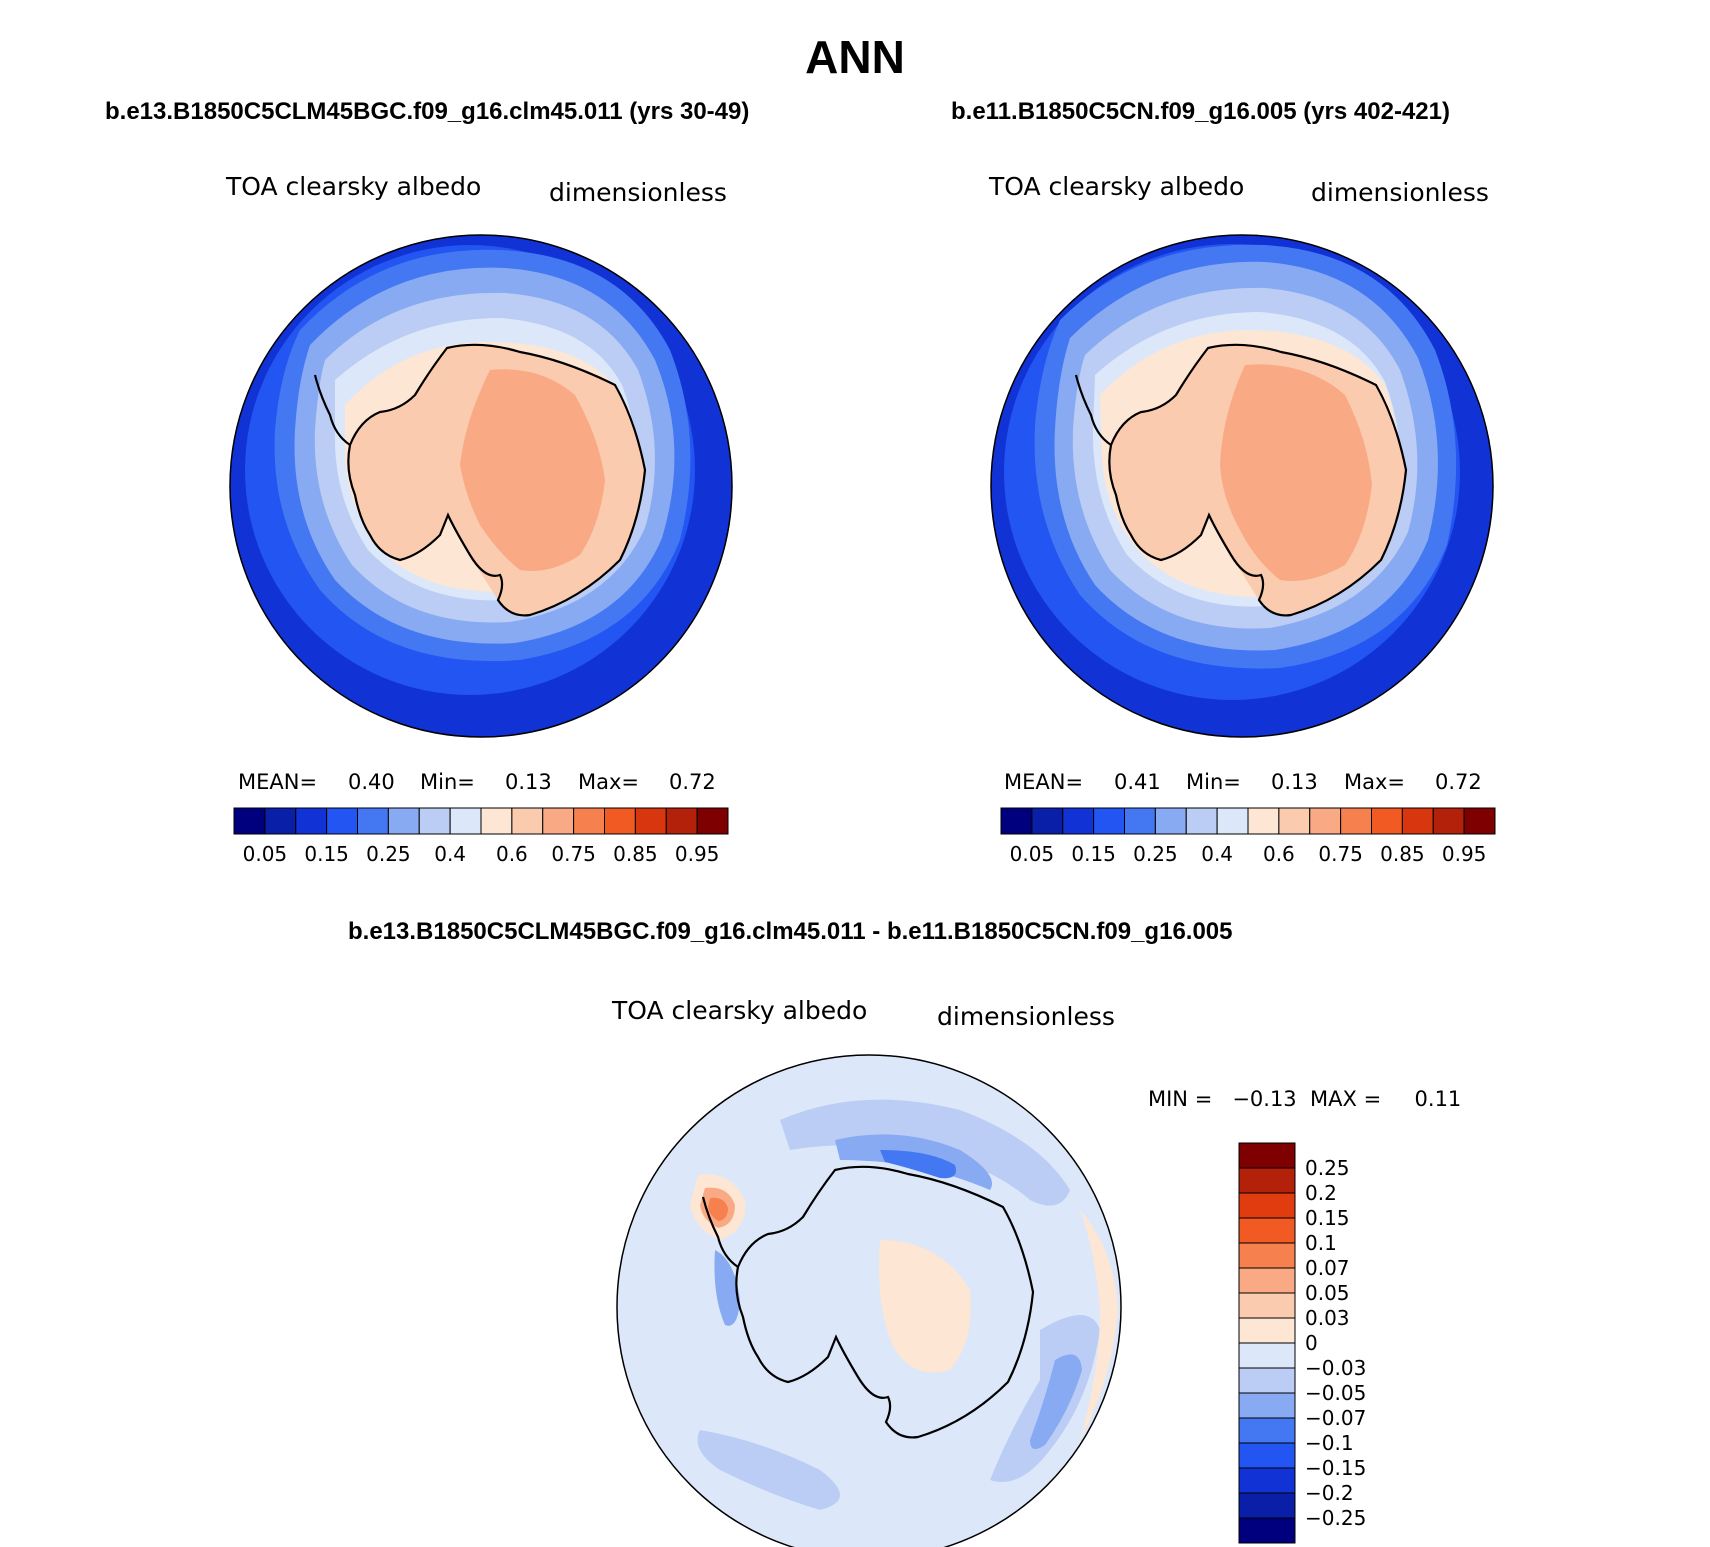  What do you see at coordinates (1336, 1468) in the screenshot?
I see `colorbar-tick-label: −0.15` at bounding box center [1336, 1468].